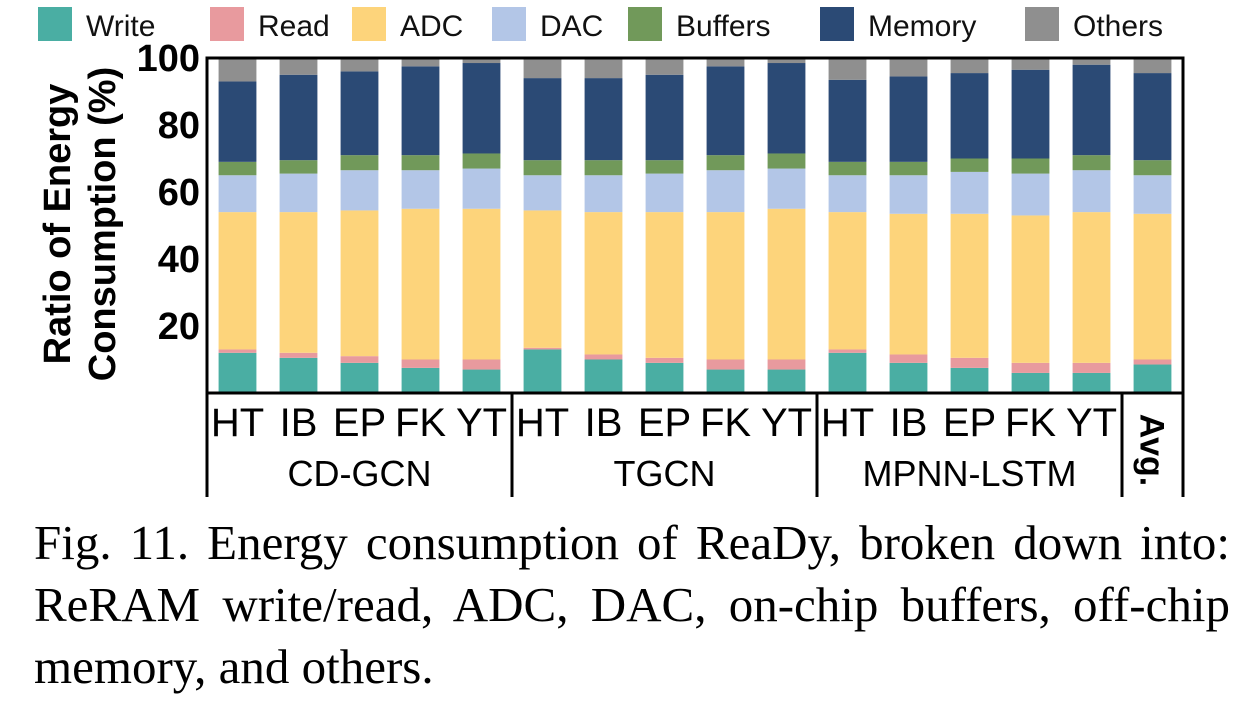 Image resolution: width=1240 pixels, height=716 pixels. Describe the element at coordinates (847, 423) in the screenshot. I see `x-category-label: HT` at that location.